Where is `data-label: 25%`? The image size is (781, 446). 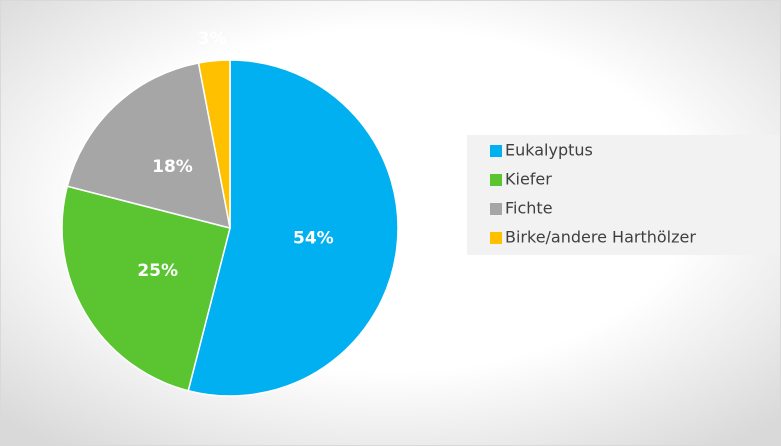
data-label: 25% is located at coordinates (157, 271).